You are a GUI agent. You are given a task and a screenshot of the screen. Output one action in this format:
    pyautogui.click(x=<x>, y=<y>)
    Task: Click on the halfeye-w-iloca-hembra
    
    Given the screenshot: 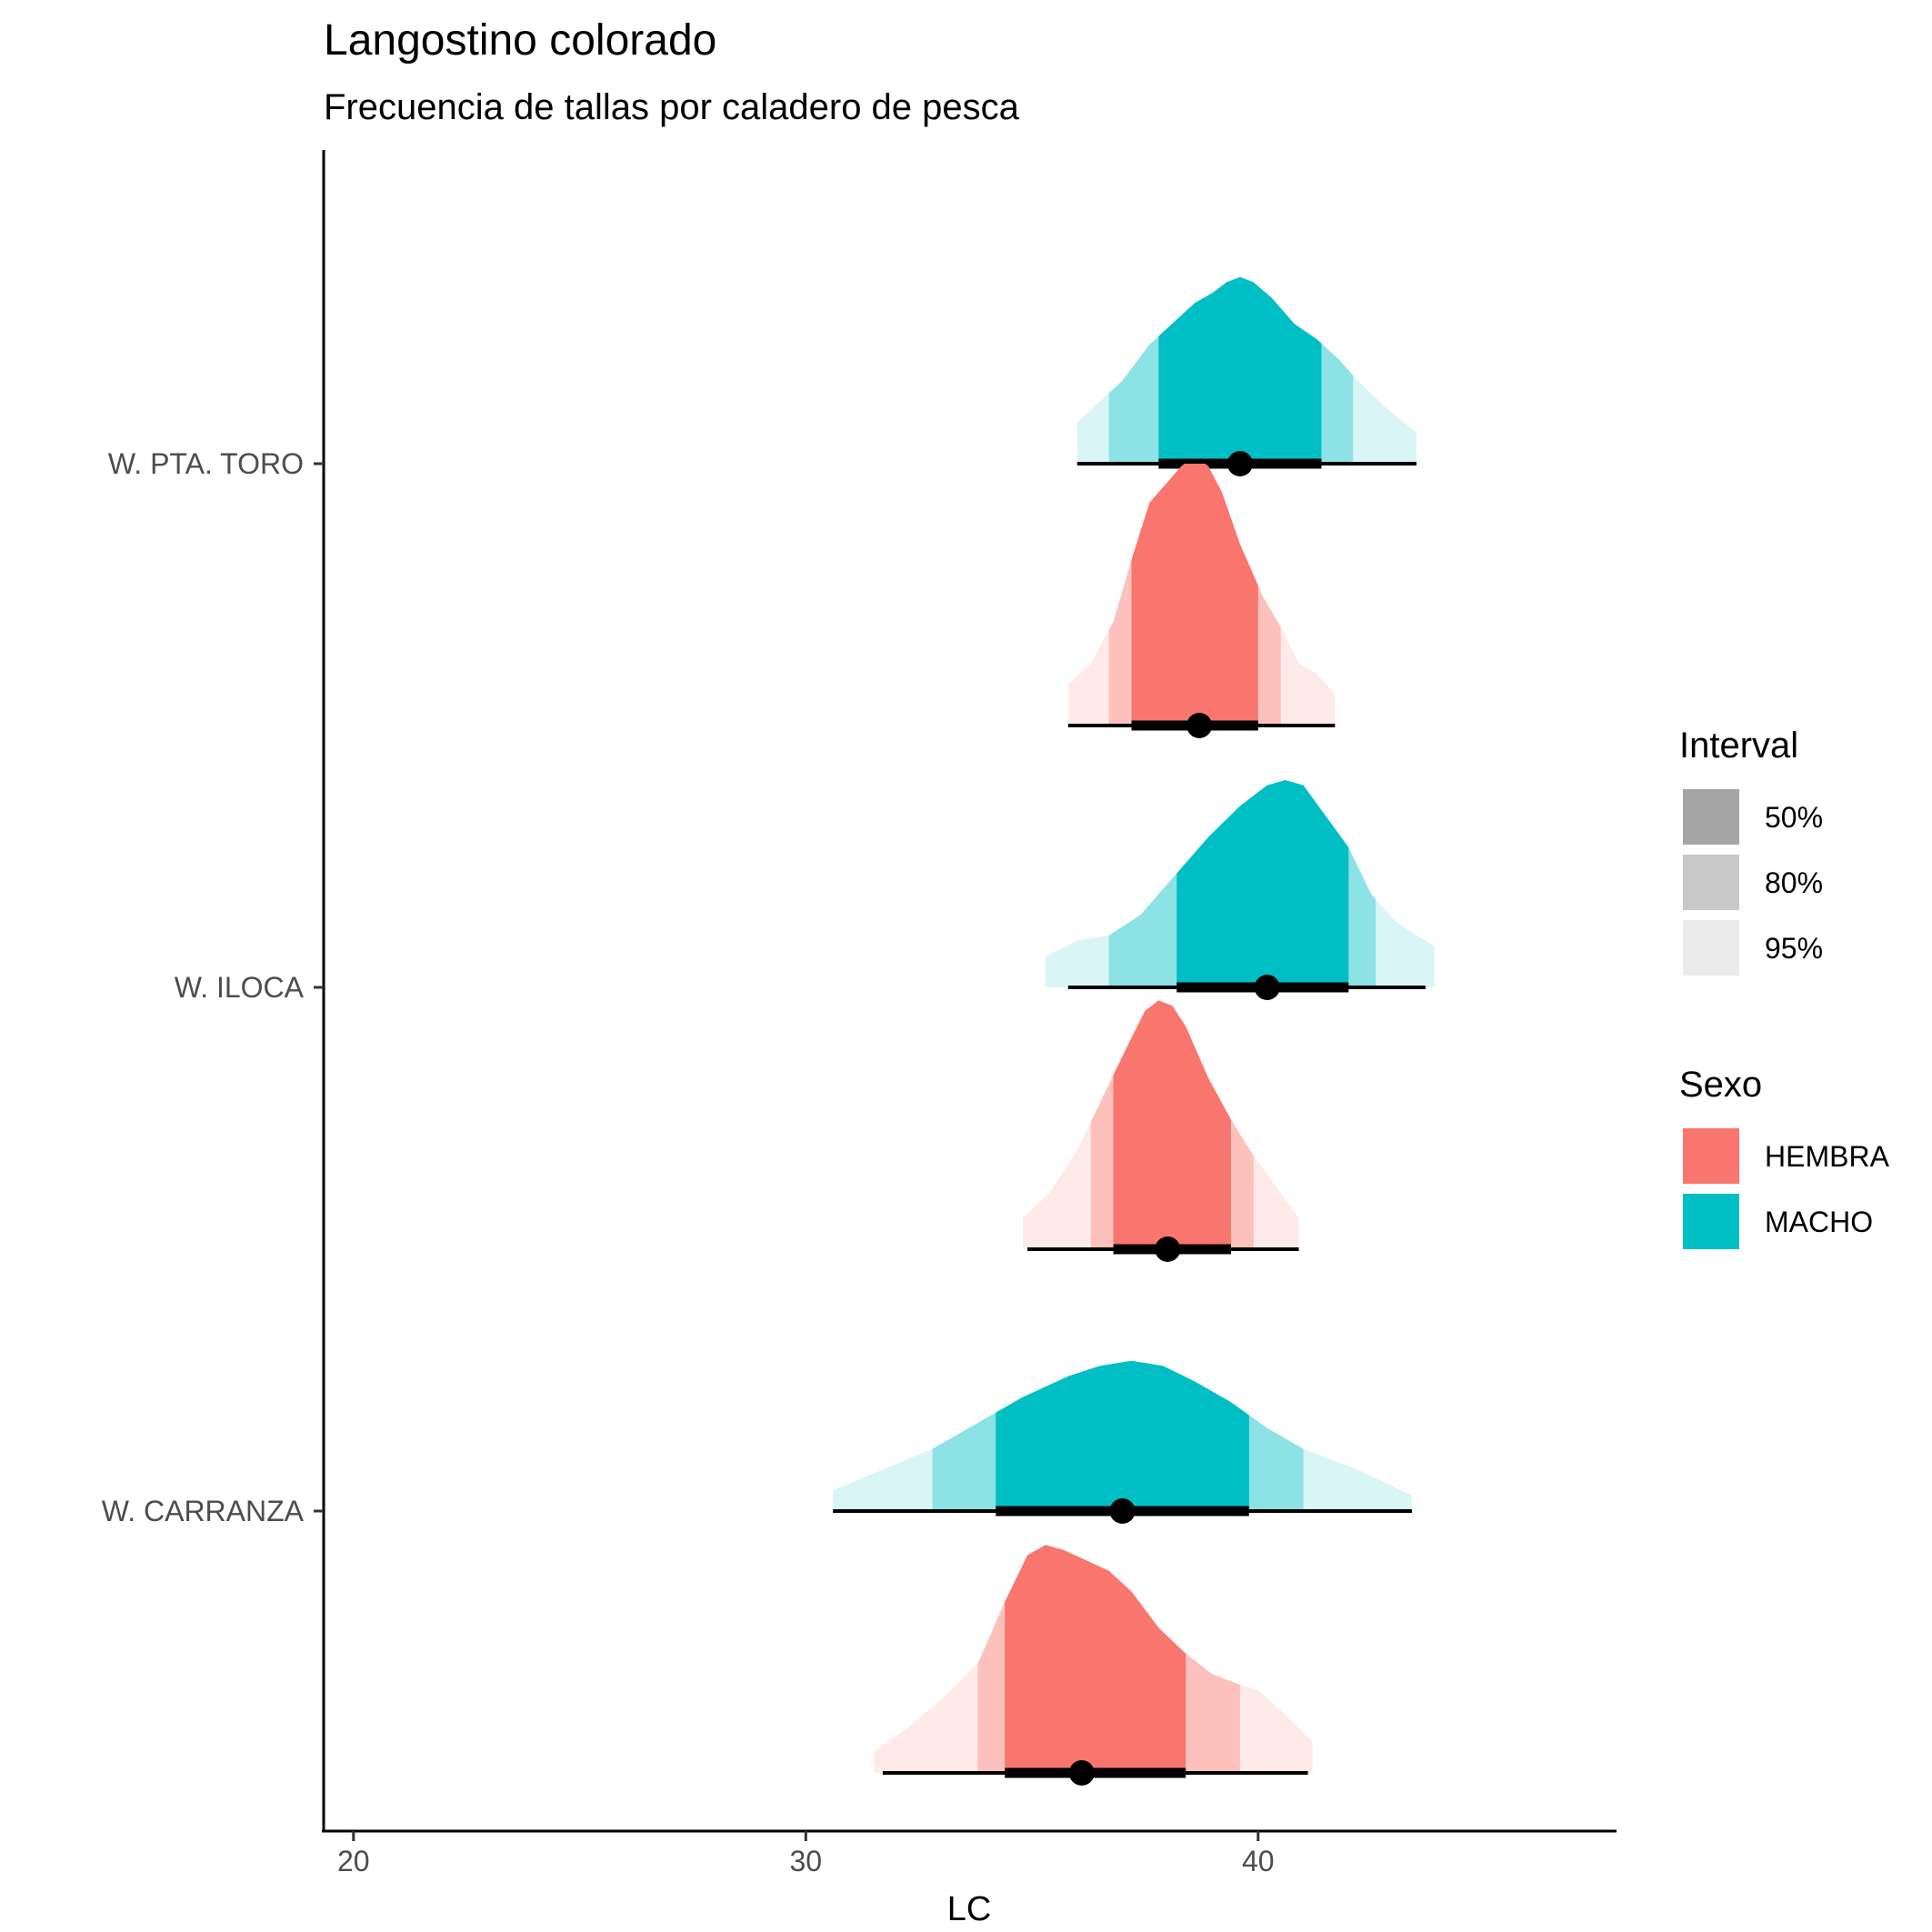 What is the action you would take?
    pyautogui.click(x=1161, y=1131)
    